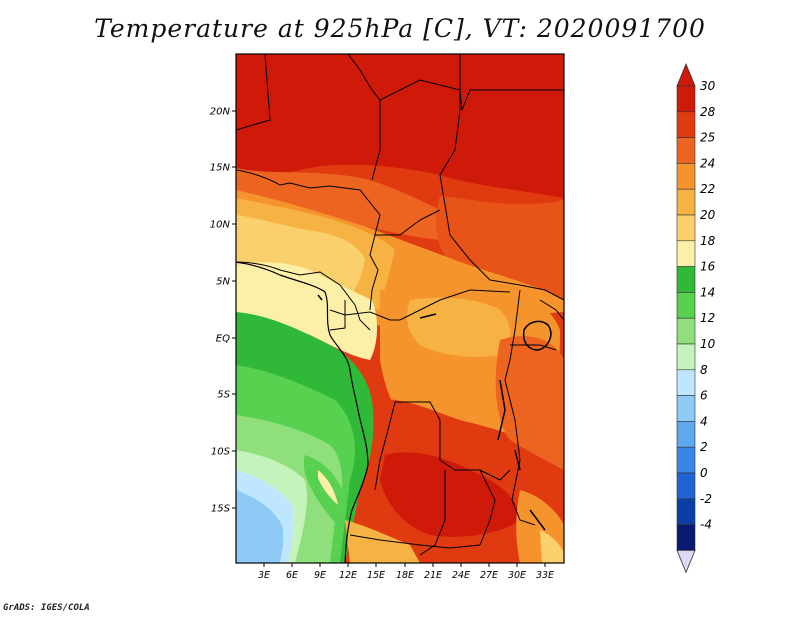  Describe the element at coordinates (489, 575) in the screenshot. I see `lon-label: 27E` at that location.